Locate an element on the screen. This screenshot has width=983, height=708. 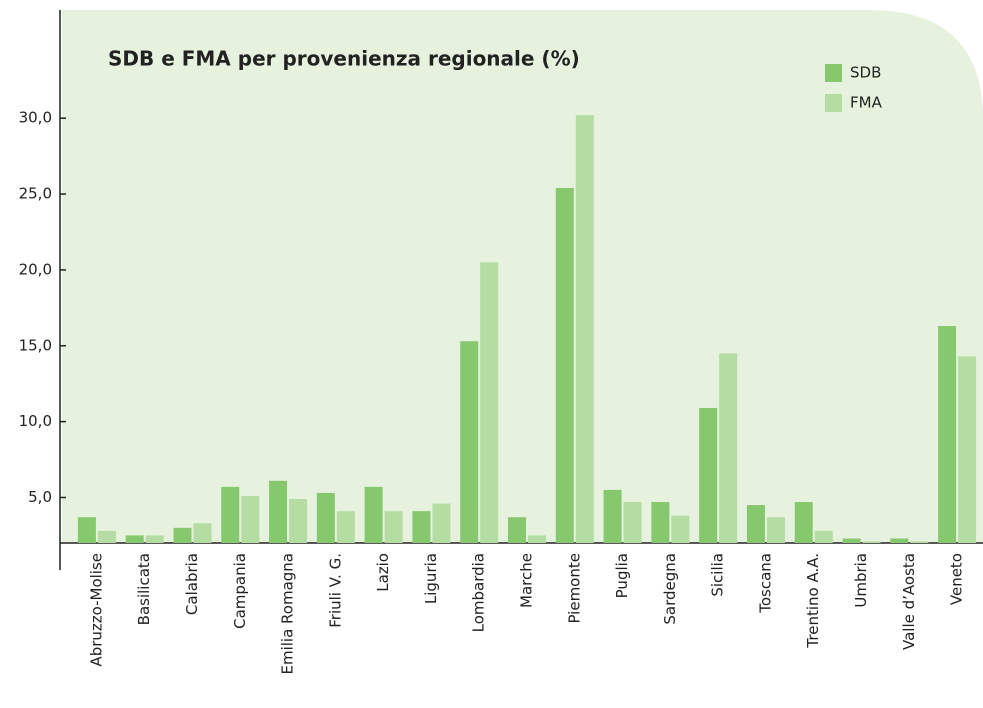
y-tick-label: 5,0 is located at coordinates (40, 497).